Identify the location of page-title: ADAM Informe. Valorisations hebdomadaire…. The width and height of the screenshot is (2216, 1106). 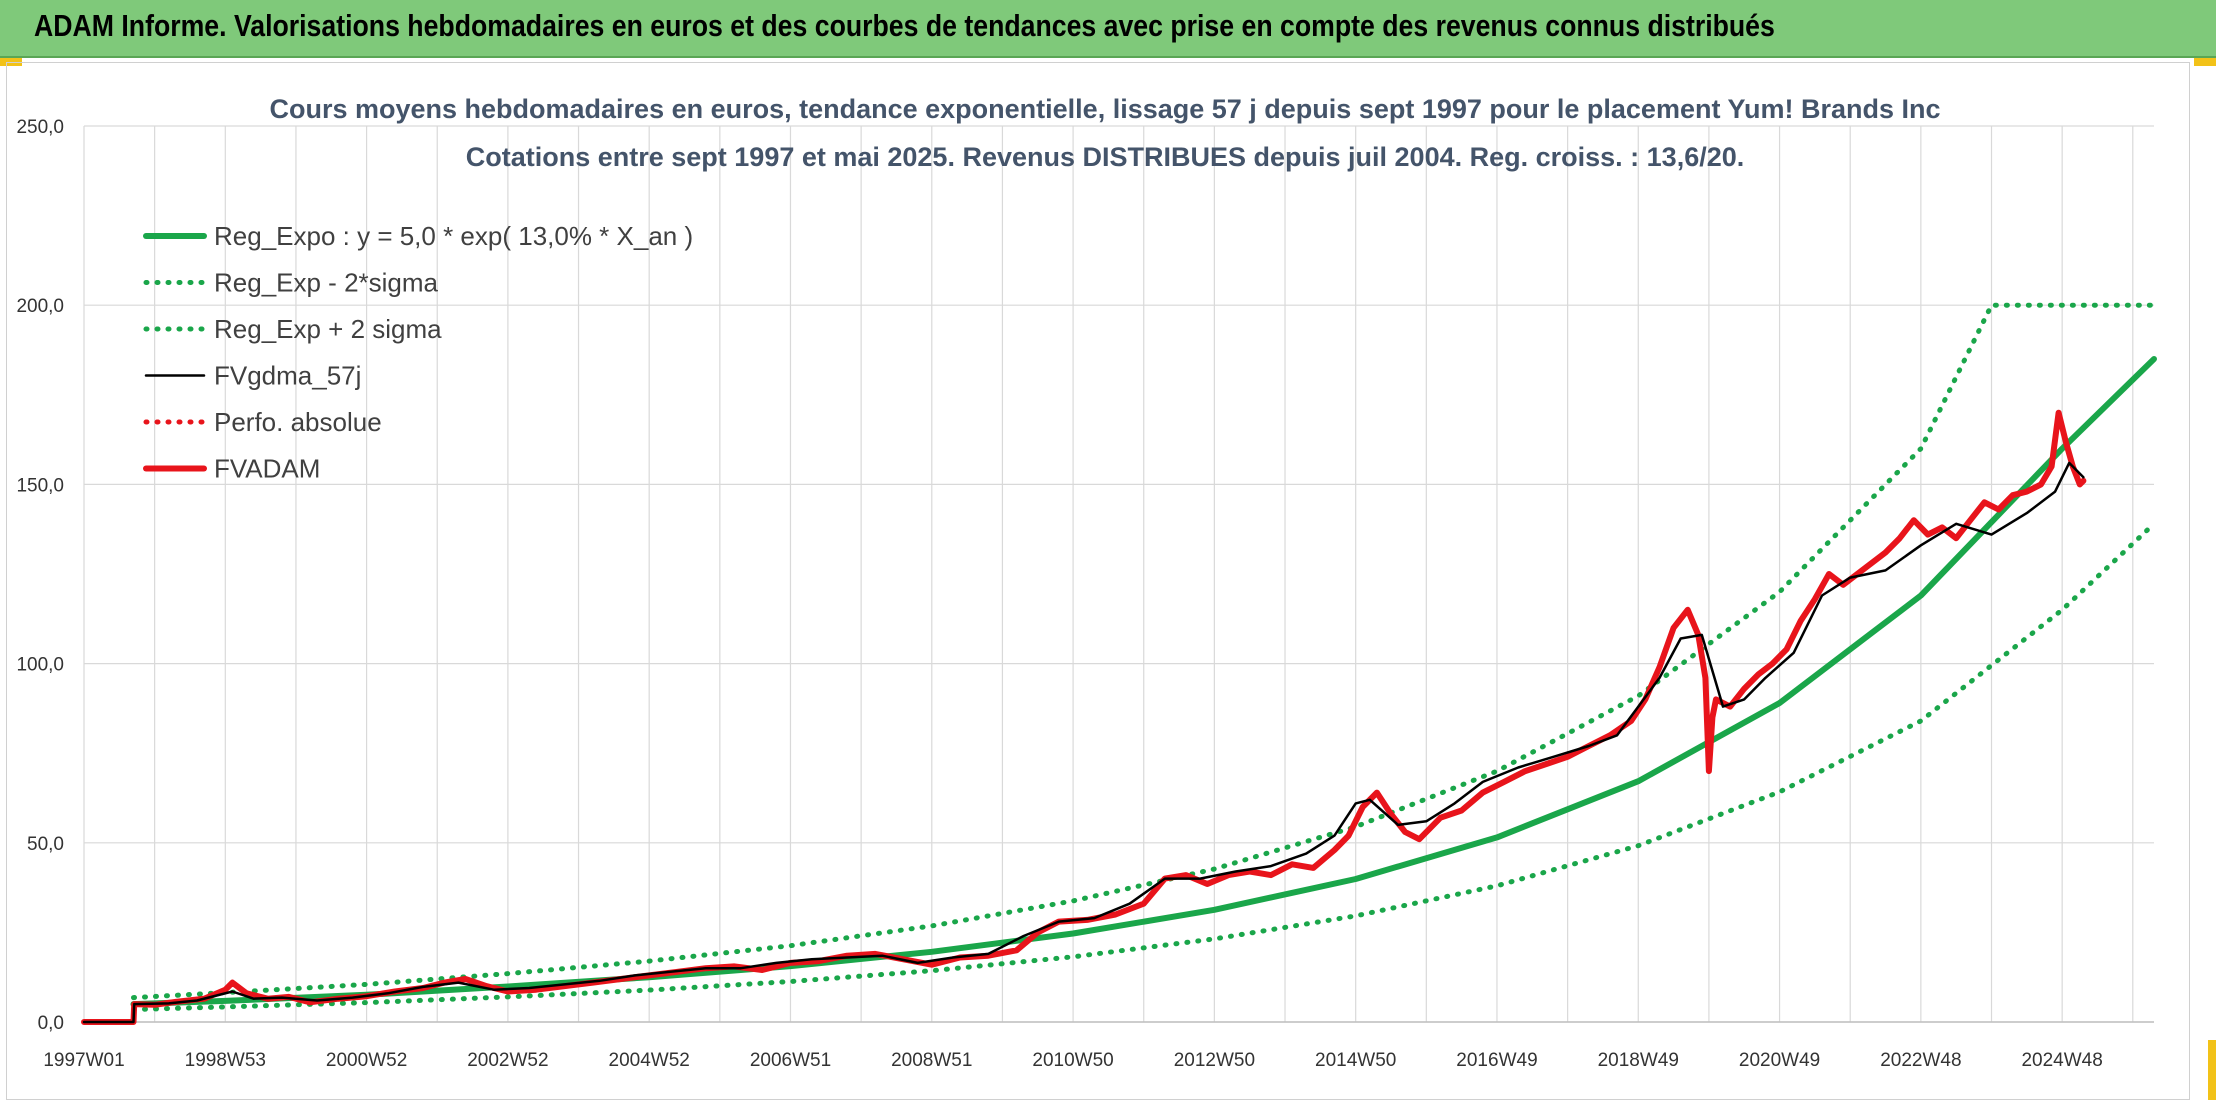
(904, 25).